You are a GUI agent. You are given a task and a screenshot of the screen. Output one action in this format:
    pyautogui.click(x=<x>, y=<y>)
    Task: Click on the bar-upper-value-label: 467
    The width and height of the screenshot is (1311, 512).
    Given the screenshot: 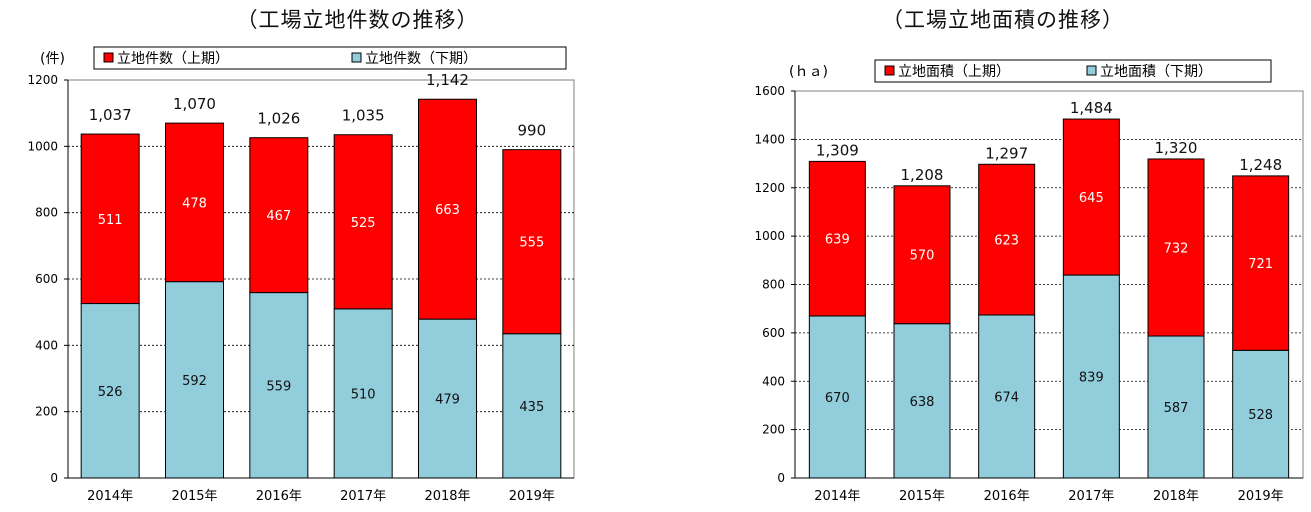 What is the action you would take?
    pyautogui.click(x=278, y=216)
    